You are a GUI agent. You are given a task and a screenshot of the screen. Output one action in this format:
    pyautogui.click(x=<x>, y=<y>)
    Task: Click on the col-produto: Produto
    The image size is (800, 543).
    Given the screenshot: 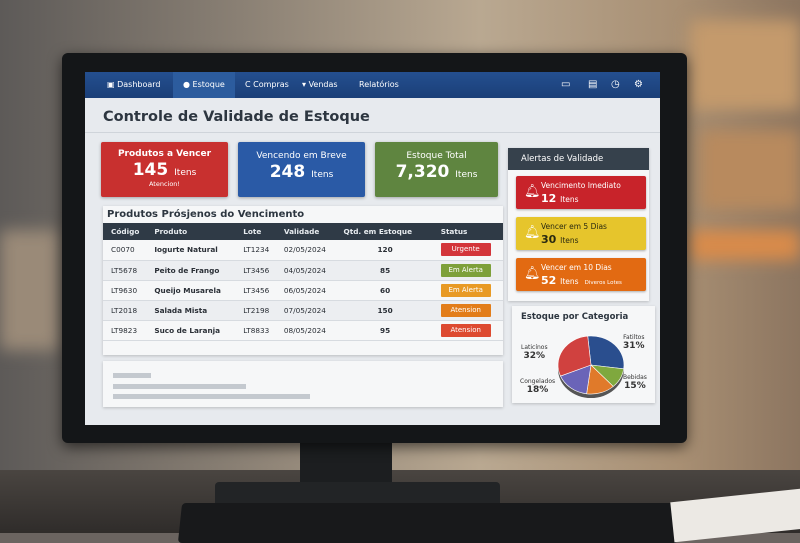 What is the action you would take?
    pyautogui.click(x=191, y=231)
    